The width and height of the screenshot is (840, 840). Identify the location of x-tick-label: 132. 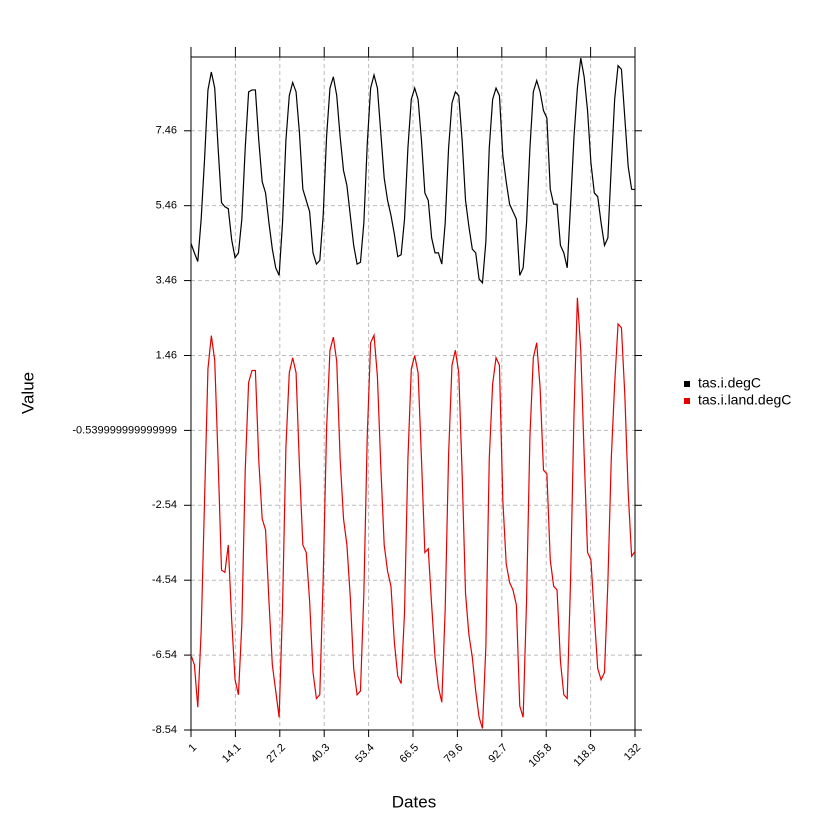
(632, 752).